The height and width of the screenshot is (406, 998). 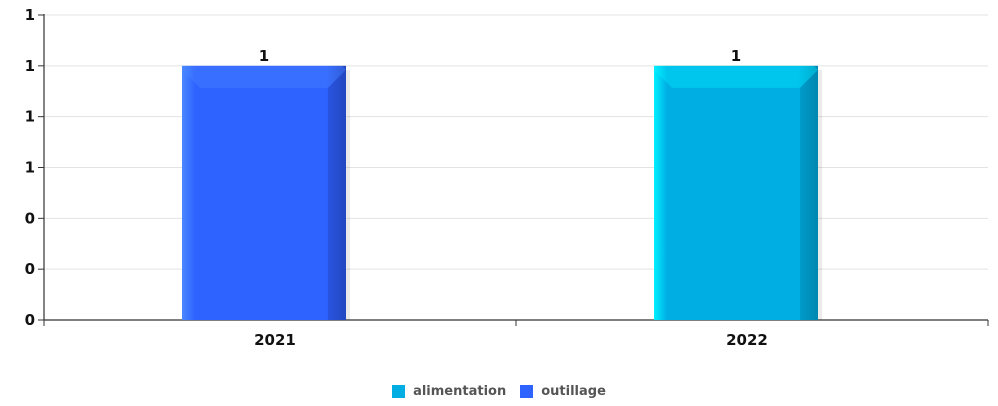 I want to click on bar-outillage, so click(x=264, y=192).